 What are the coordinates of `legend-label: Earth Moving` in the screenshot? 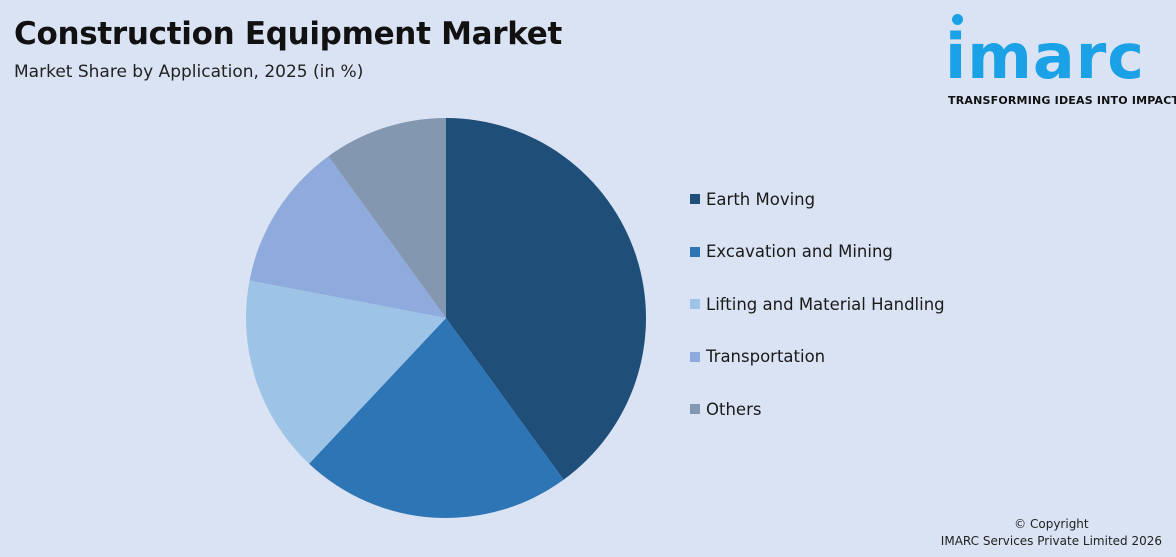 It's located at (761, 199).